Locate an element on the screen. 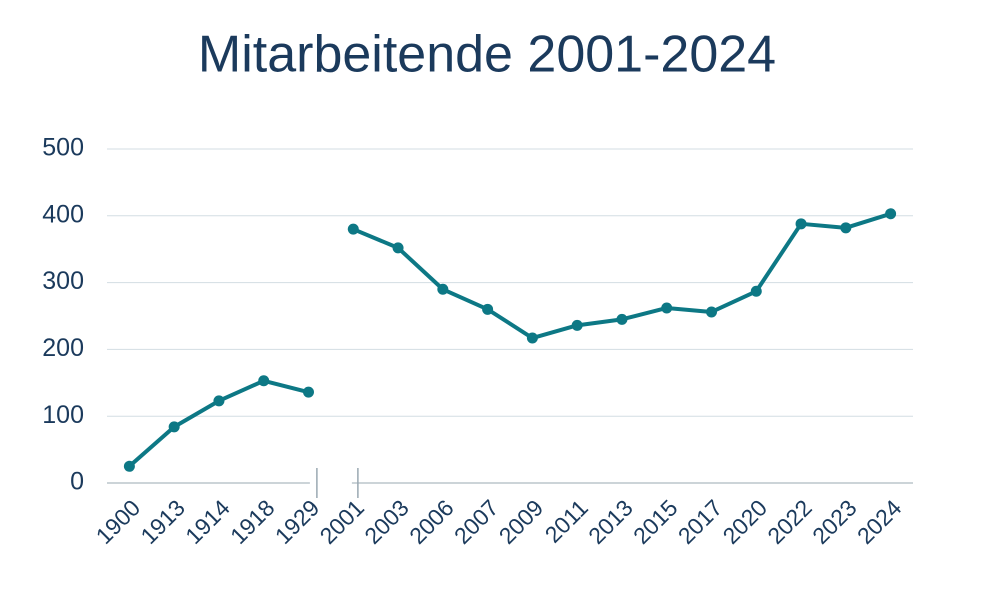 The height and width of the screenshot is (599, 992). x-tick-label: 2022 is located at coordinates (789, 521).